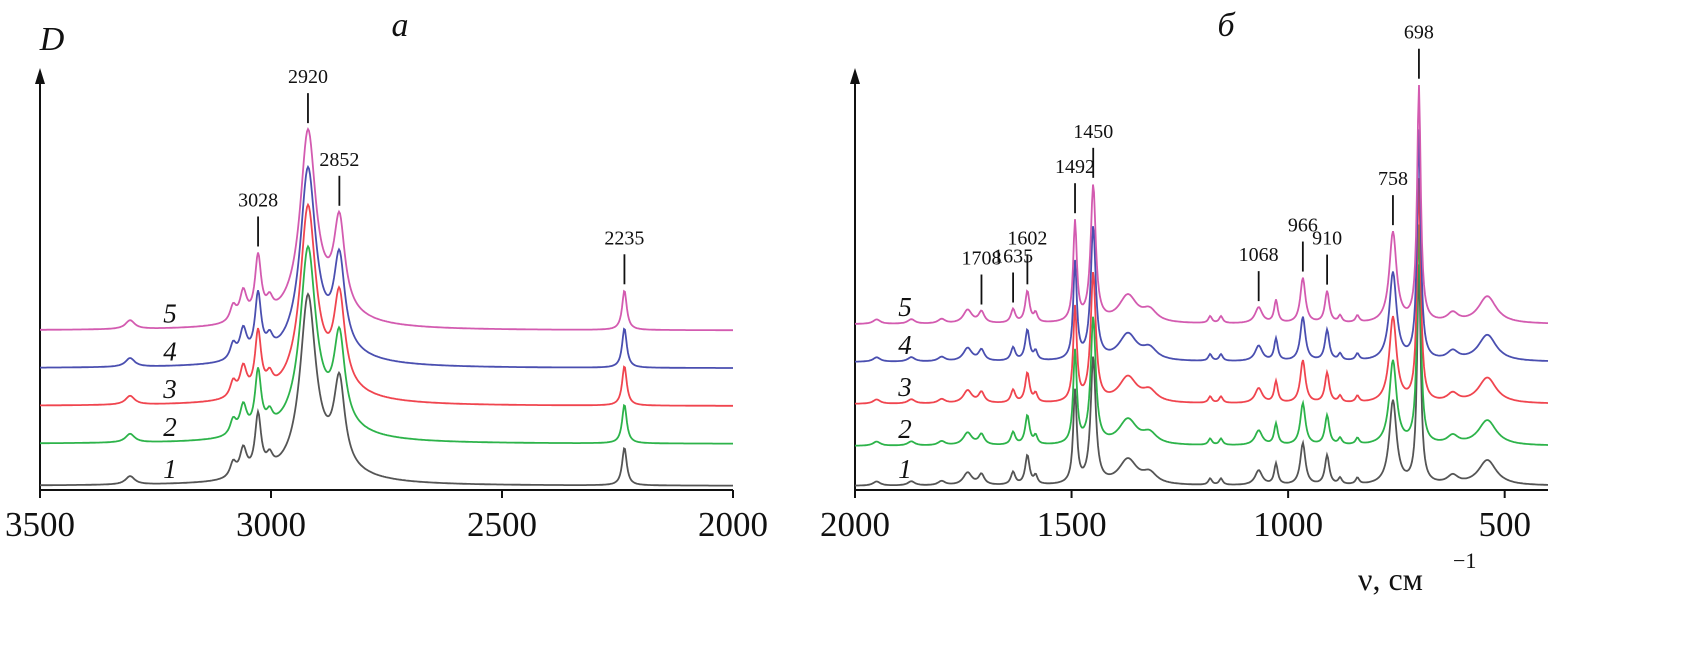 The height and width of the screenshot is (648, 1705). What do you see at coordinates (981, 259) in the screenshot?
I see `peak-label: 1708` at bounding box center [981, 259].